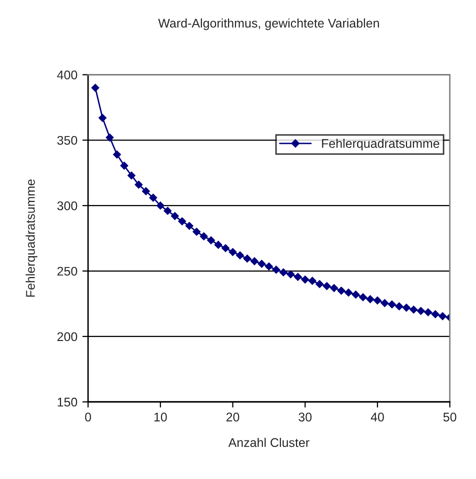 The height and width of the screenshot is (479, 476). Describe the element at coordinates (67, 271) in the screenshot. I see `y-tick-label: 250` at that location.